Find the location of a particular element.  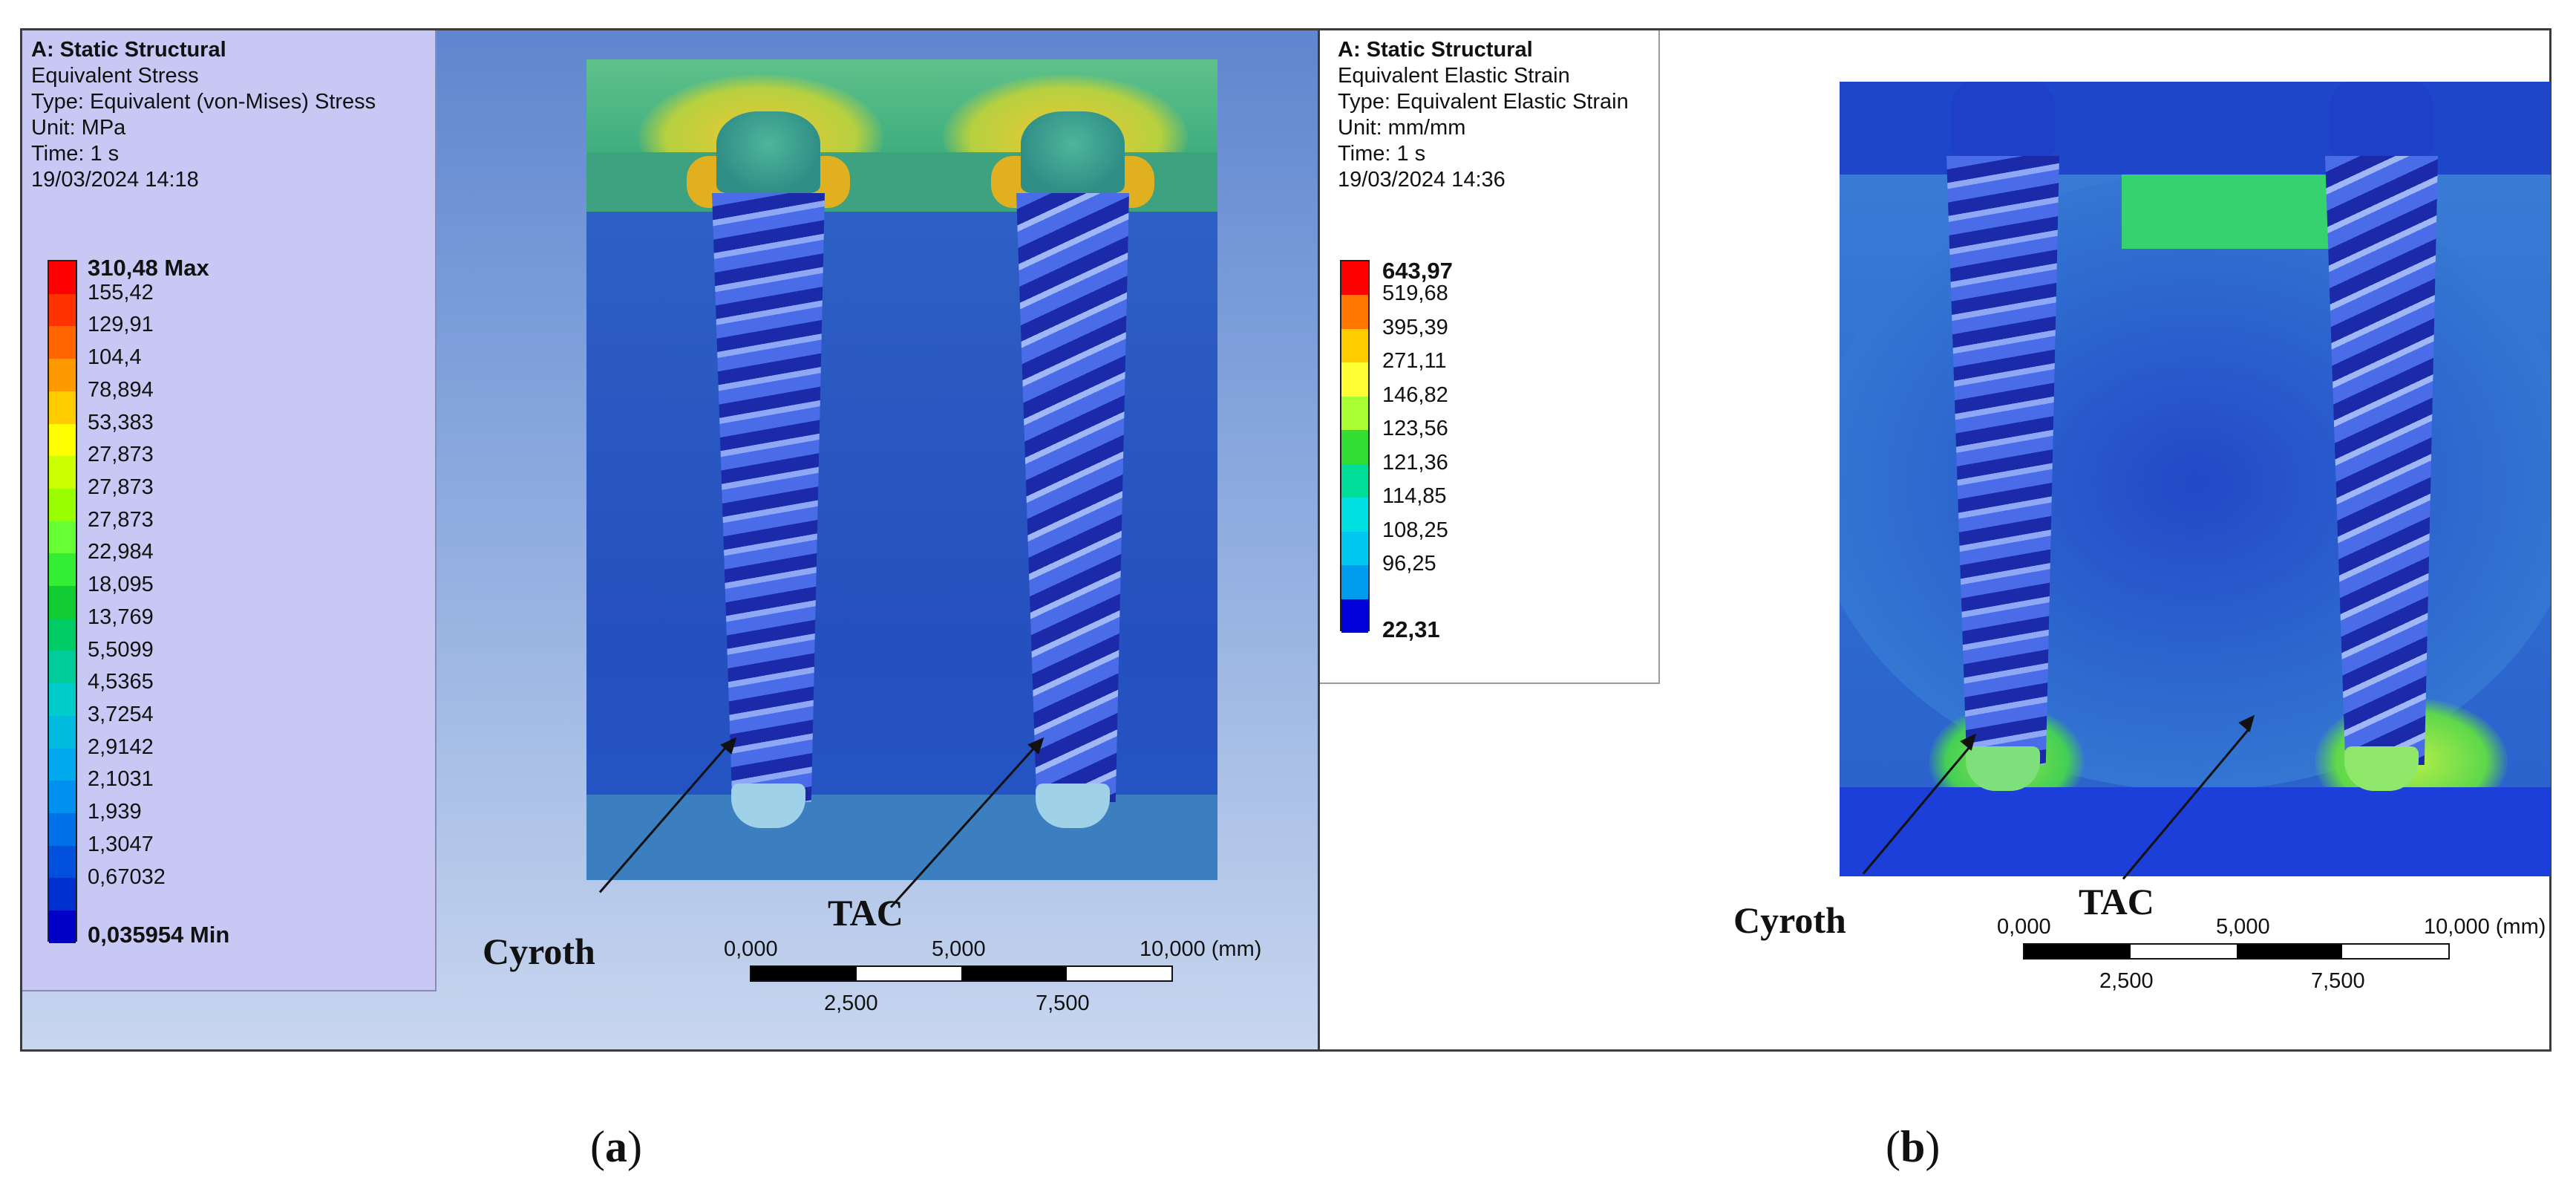

scale-b-label: 10,000 (mm) is located at coordinates (2485, 927).